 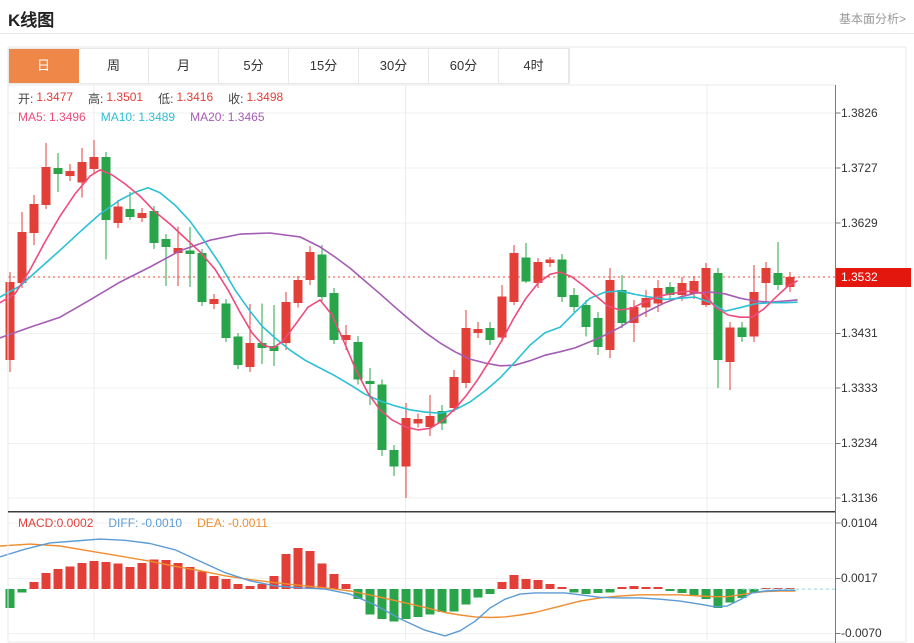 I want to click on price-axis-label: 1.3431, so click(x=859, y=333).